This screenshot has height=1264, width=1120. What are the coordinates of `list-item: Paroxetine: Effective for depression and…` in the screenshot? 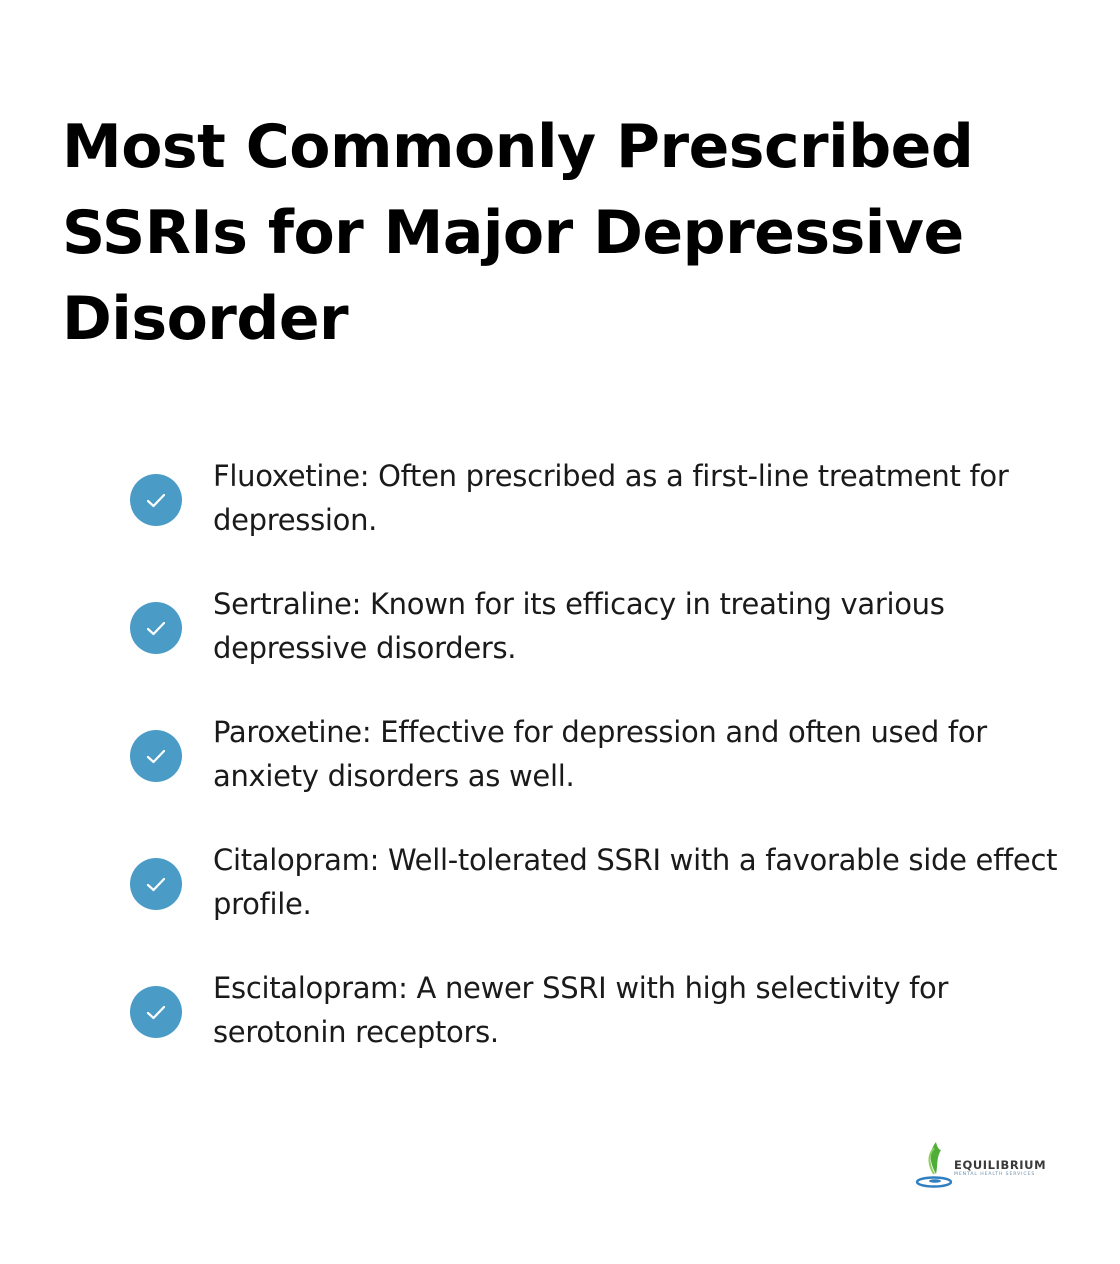 It's located at (595, 774).